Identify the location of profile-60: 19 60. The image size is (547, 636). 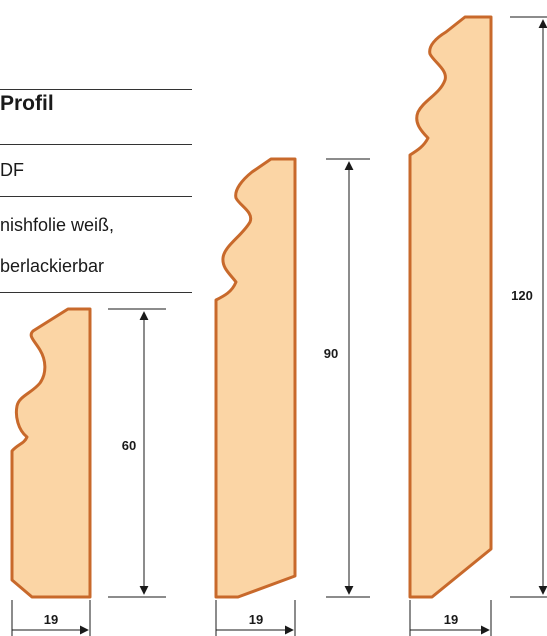
(88, 471).